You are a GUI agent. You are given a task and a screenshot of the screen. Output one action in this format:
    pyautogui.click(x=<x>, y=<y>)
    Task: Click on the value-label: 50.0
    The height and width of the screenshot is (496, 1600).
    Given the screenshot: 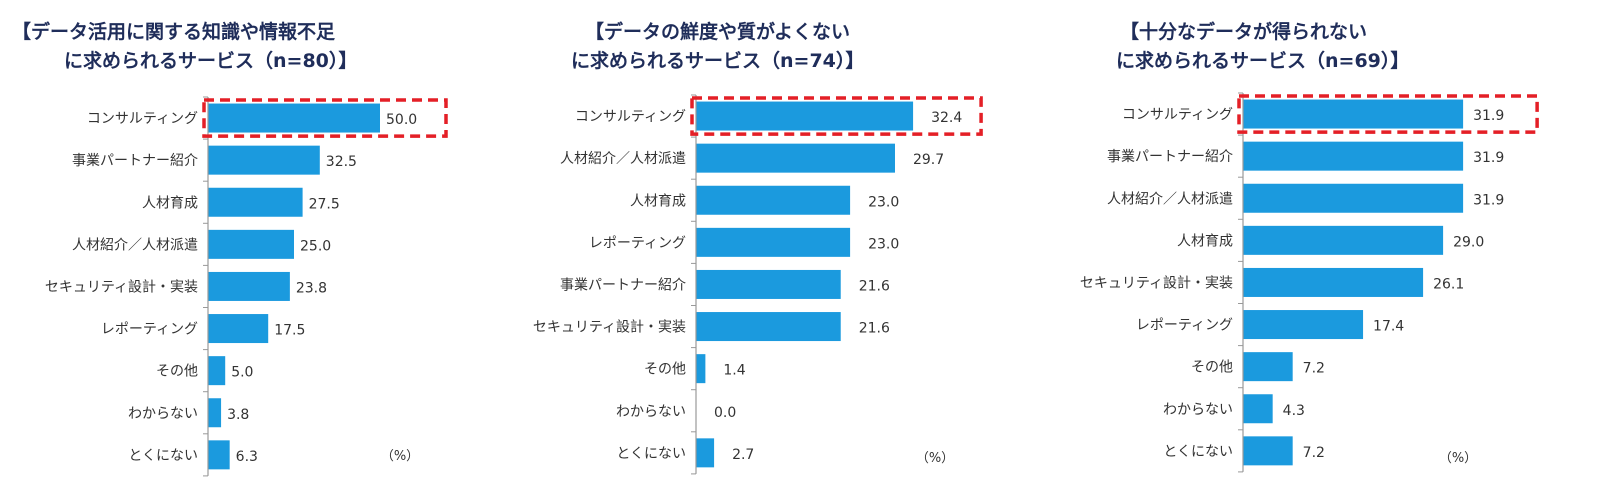 What is the action you would take?
    pyautogui.click(x=401, y=120)
    